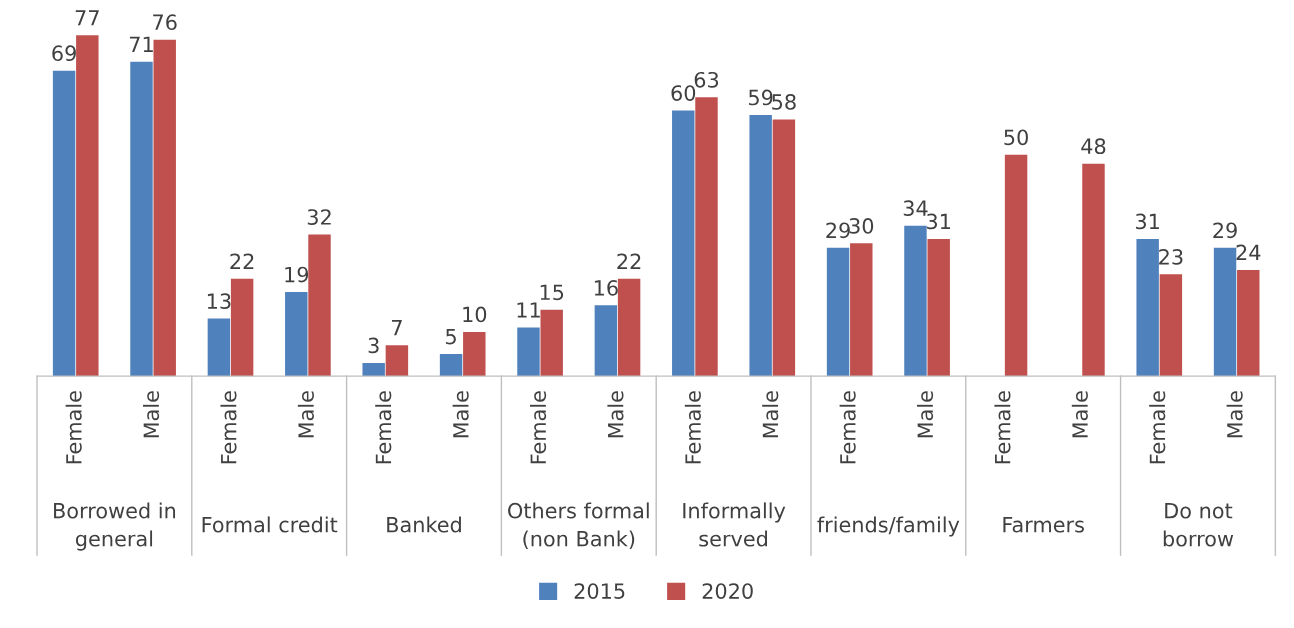  I want to click on text: Others formal (non Bank), so click(578, 526).